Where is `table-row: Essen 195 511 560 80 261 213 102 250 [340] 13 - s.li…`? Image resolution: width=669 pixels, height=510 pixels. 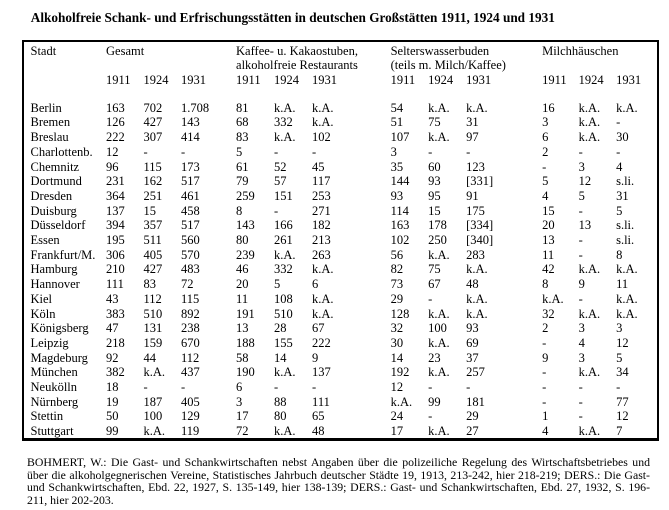 table-row: Essen 195 511 560 80 261 213 102 250 [340] 13 - s.li… is located at coordinates (345, 240).